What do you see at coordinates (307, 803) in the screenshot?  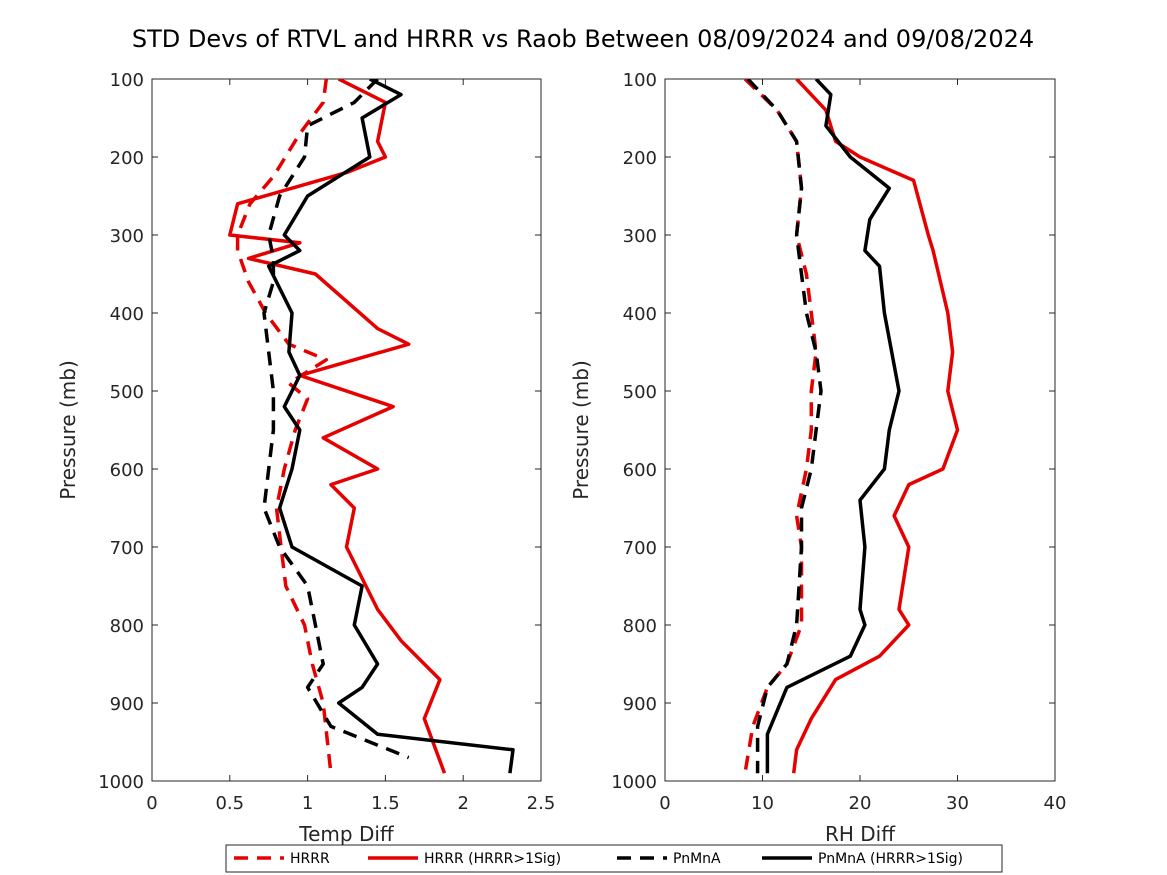 I see `x-tick-label: 1` at bounding box center [307, 803].